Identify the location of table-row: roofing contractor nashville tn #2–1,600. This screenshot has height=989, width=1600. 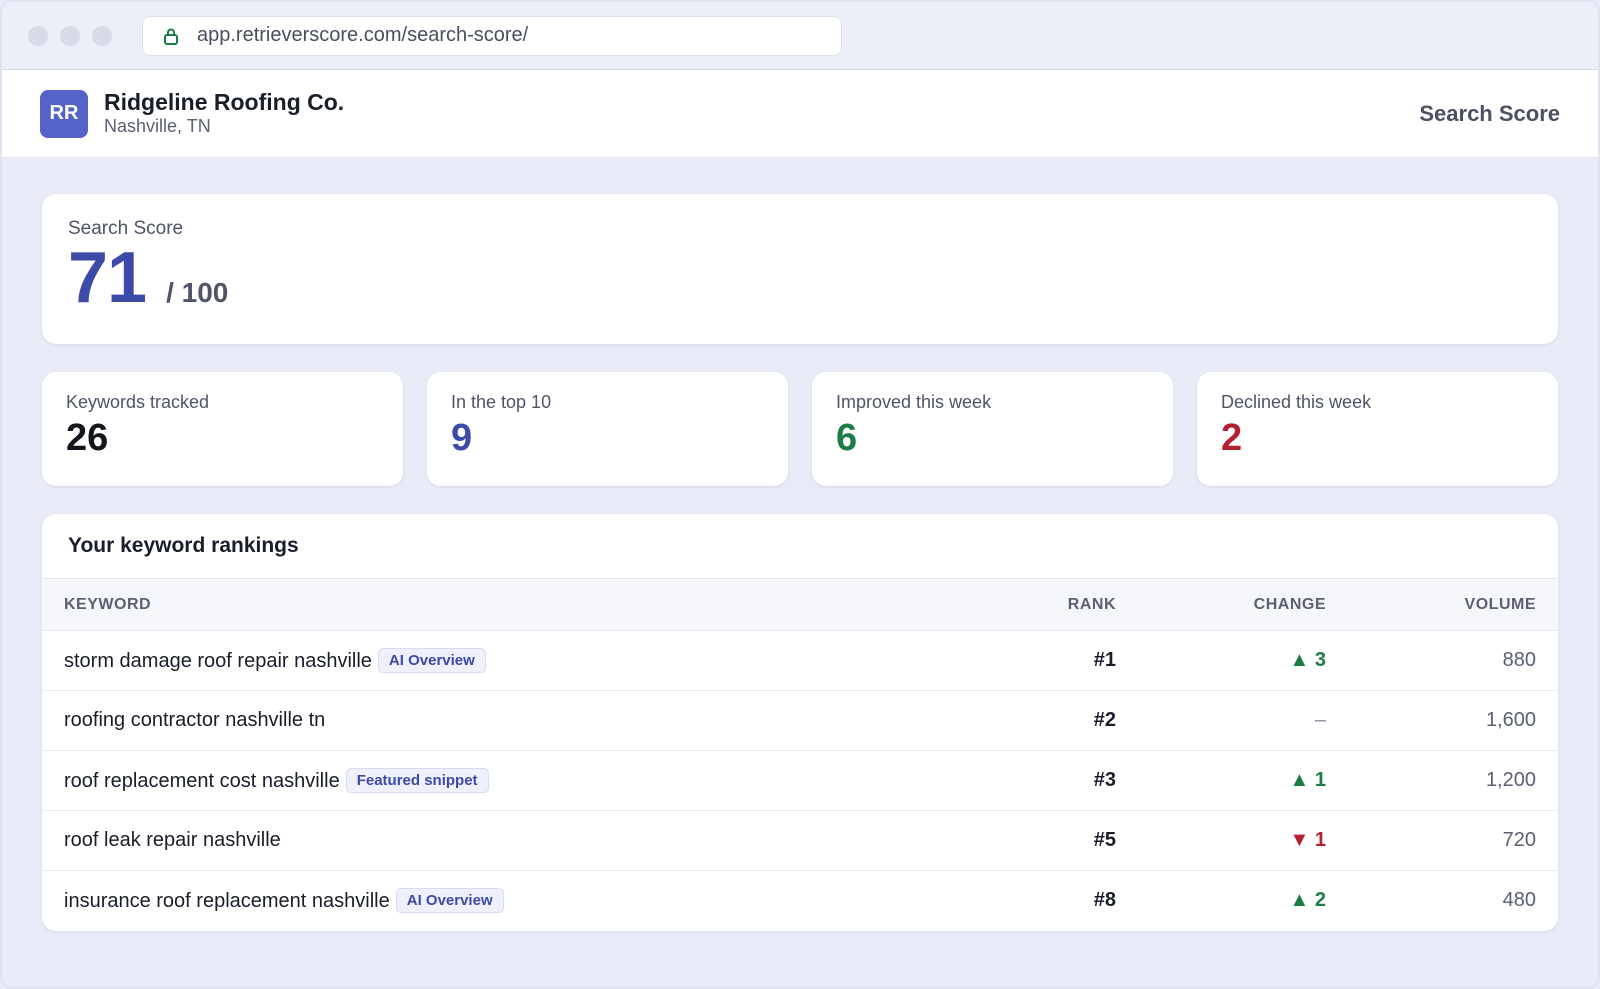
(800, 720).